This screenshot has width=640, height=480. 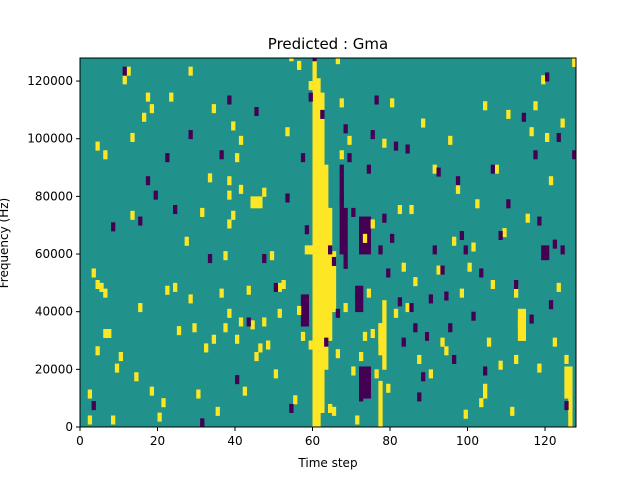 I want to click on x-tick-label: 80, so click(x=389, y=441).